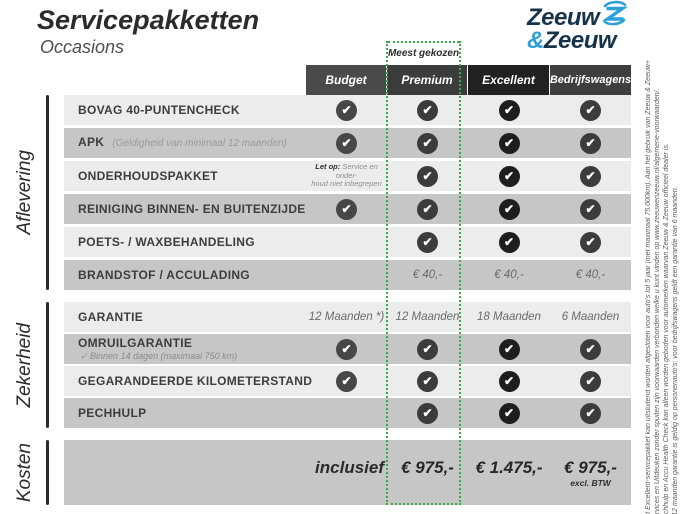 The image size is (685, 514). I want to click on row-label-block: GARANTIE, so click(103, 317).